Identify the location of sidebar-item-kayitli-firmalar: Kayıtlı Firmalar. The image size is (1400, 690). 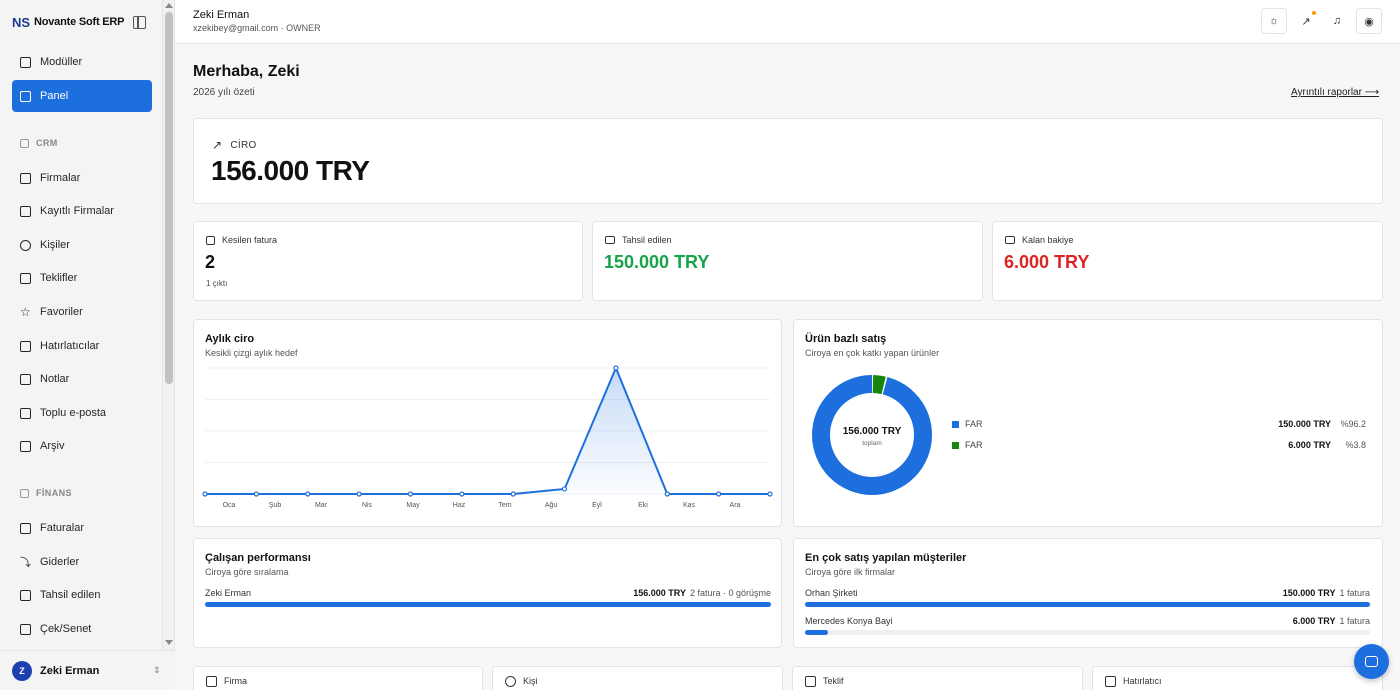
(82, 211).